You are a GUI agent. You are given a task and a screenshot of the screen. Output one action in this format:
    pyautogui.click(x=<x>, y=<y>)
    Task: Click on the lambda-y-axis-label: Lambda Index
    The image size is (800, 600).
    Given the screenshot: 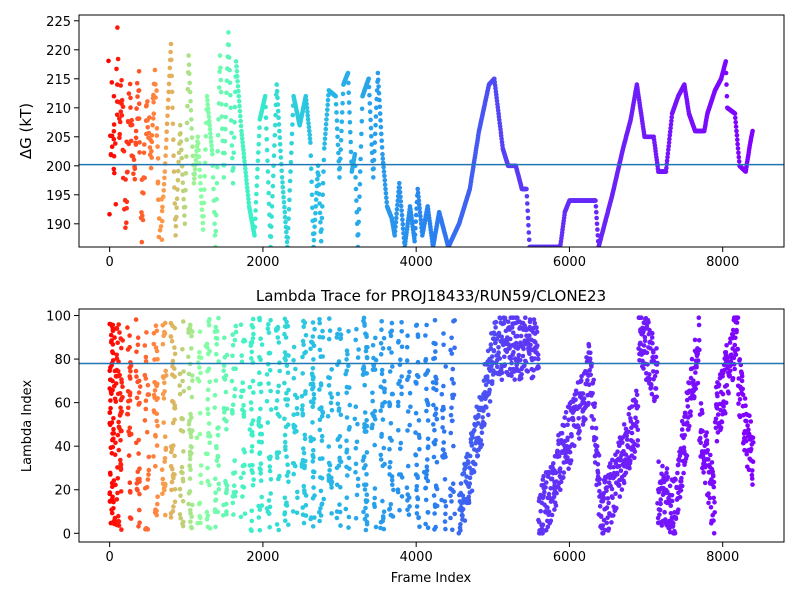 What is the action you would take?
    pyautogui.click(x=27, y=426)
    